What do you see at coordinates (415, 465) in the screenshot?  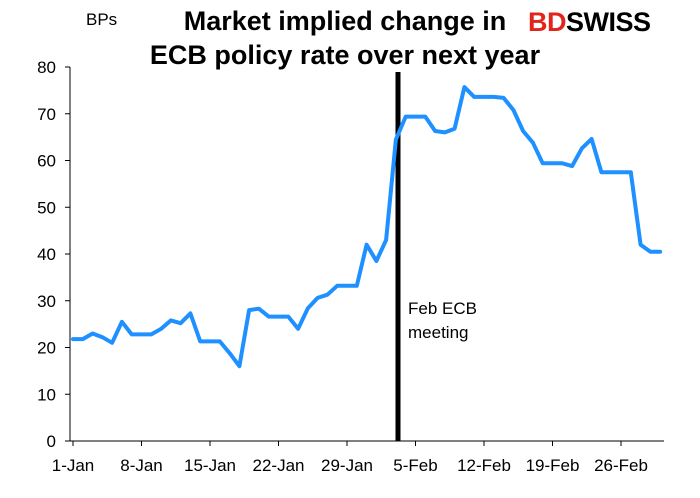 I see `x-tick-label: 5-Feb` at bounding box center [415, 465].